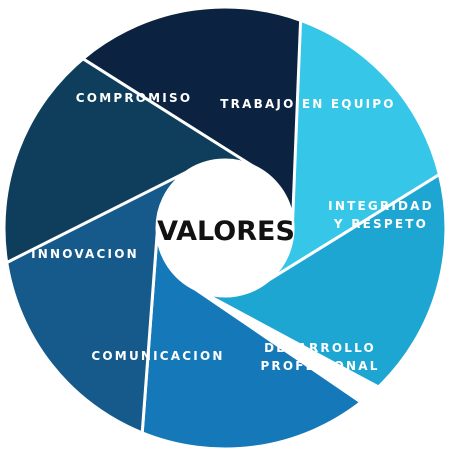  I want to click on segment-label-innovacion: INNOVACION, so click(85, 254).